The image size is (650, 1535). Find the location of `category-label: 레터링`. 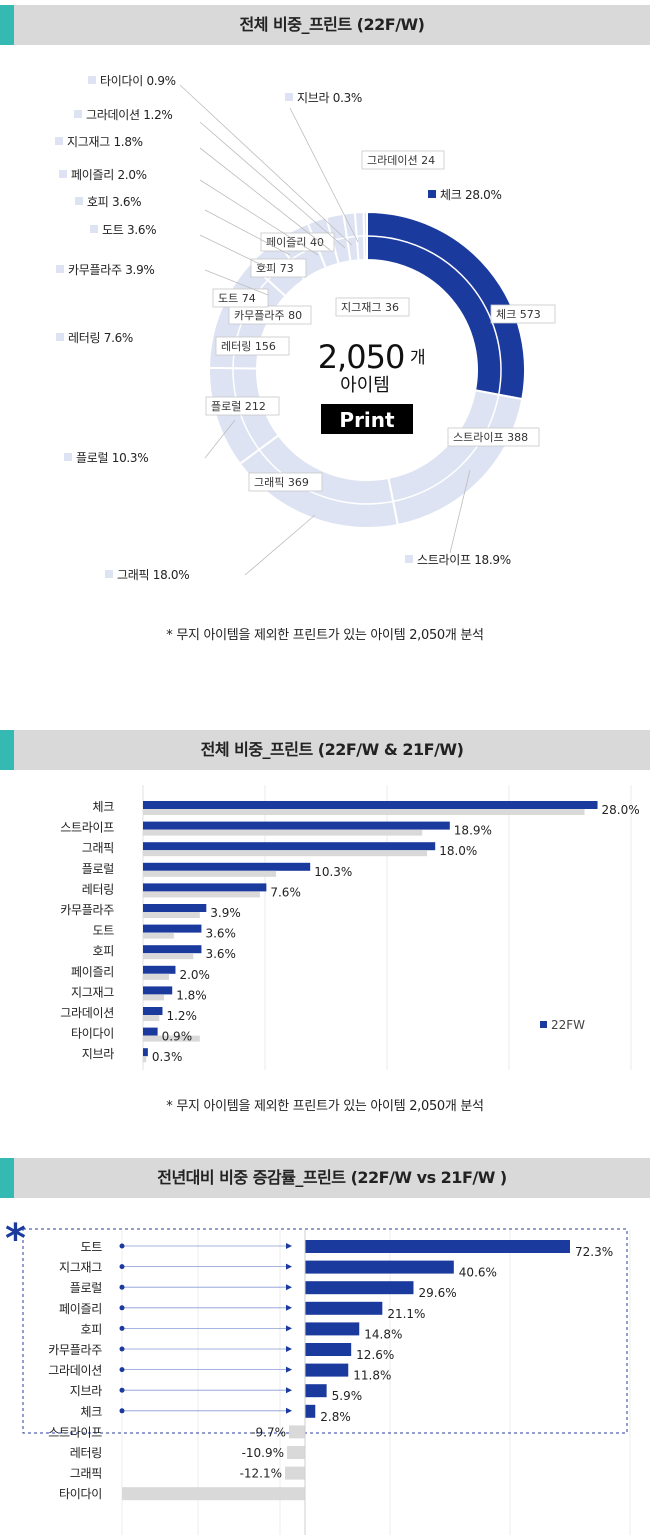

category-label: 레터링 is located at coordinates (98, 889).